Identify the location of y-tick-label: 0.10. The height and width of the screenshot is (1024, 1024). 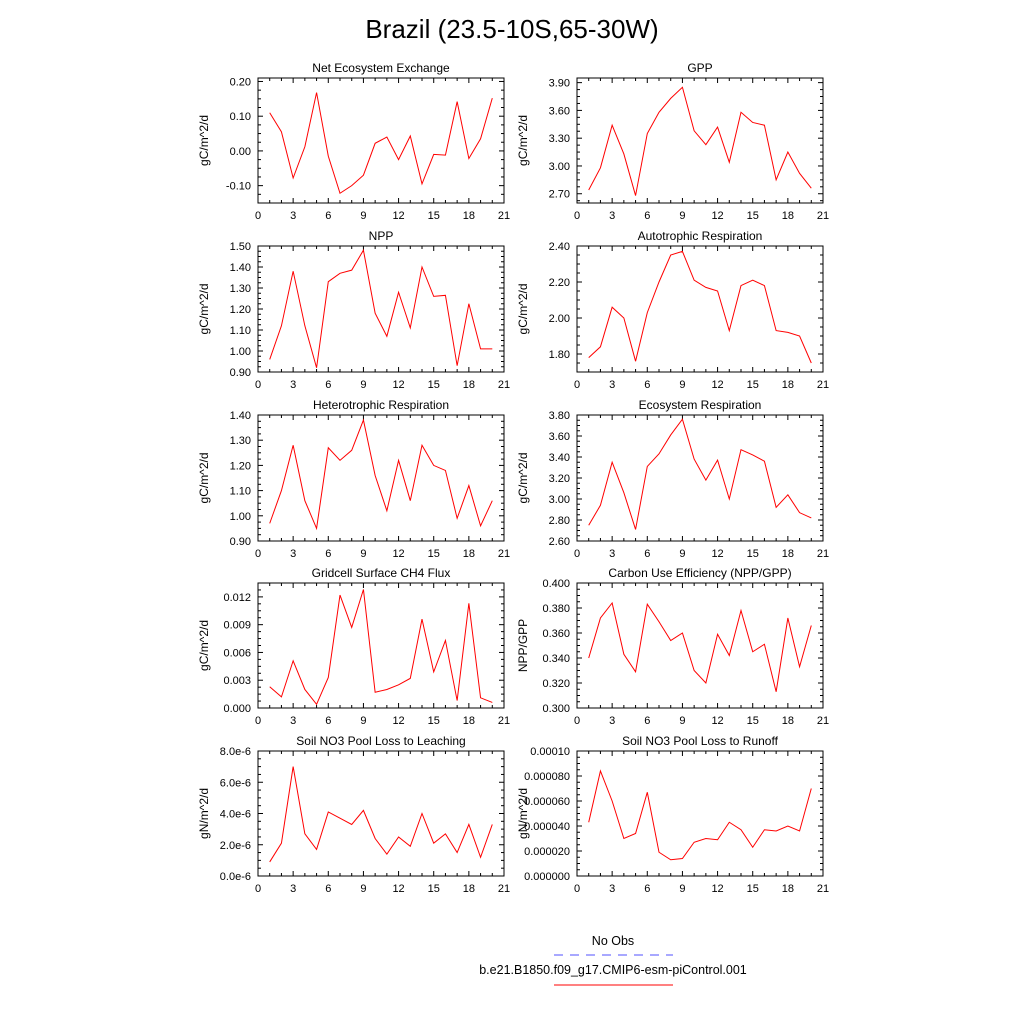
(240, 117).